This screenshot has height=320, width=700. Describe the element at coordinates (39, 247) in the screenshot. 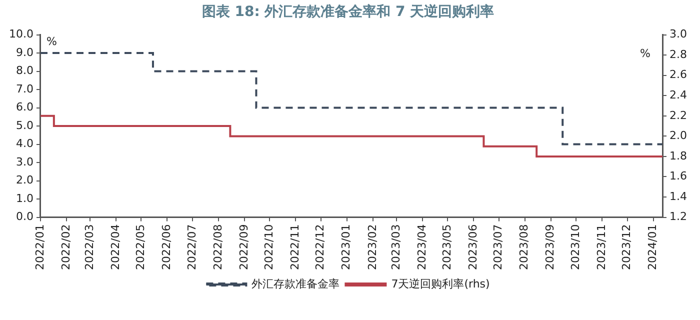

I see `x-tick-label: 2022/01` at that location.